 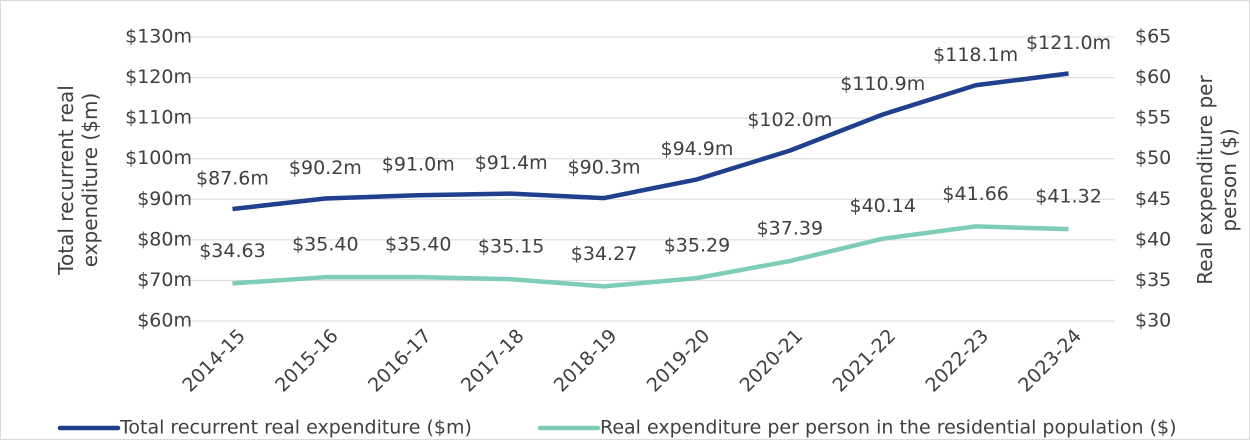 I want to click on y2-tick-label: $40, so click(x=1153, y=239).